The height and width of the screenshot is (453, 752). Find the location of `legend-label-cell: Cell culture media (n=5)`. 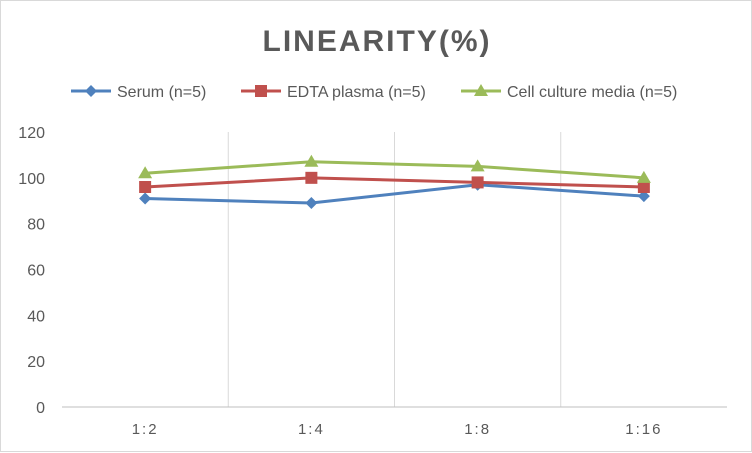

legend-label-cell: Cell culture media (n=5) is located at coordinates (592, 92).